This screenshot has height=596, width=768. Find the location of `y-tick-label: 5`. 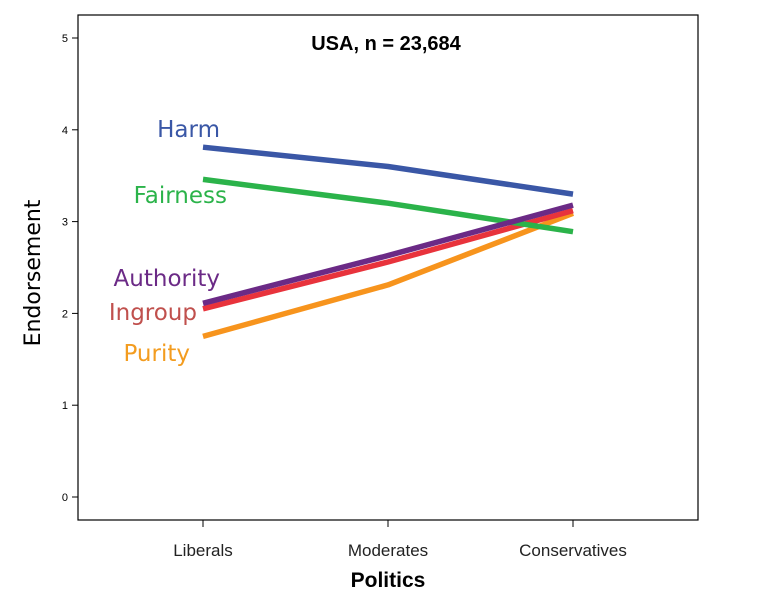

y-tick-label: 5 is located at coordinates (65, 39).